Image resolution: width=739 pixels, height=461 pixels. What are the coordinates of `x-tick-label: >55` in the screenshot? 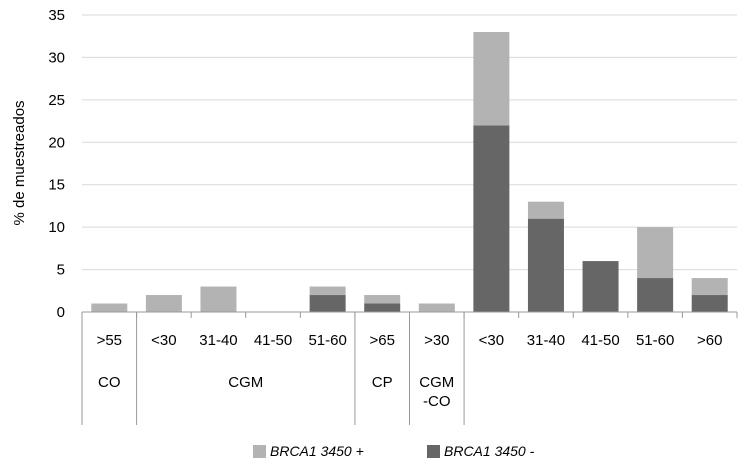 It's located at (109, 340).